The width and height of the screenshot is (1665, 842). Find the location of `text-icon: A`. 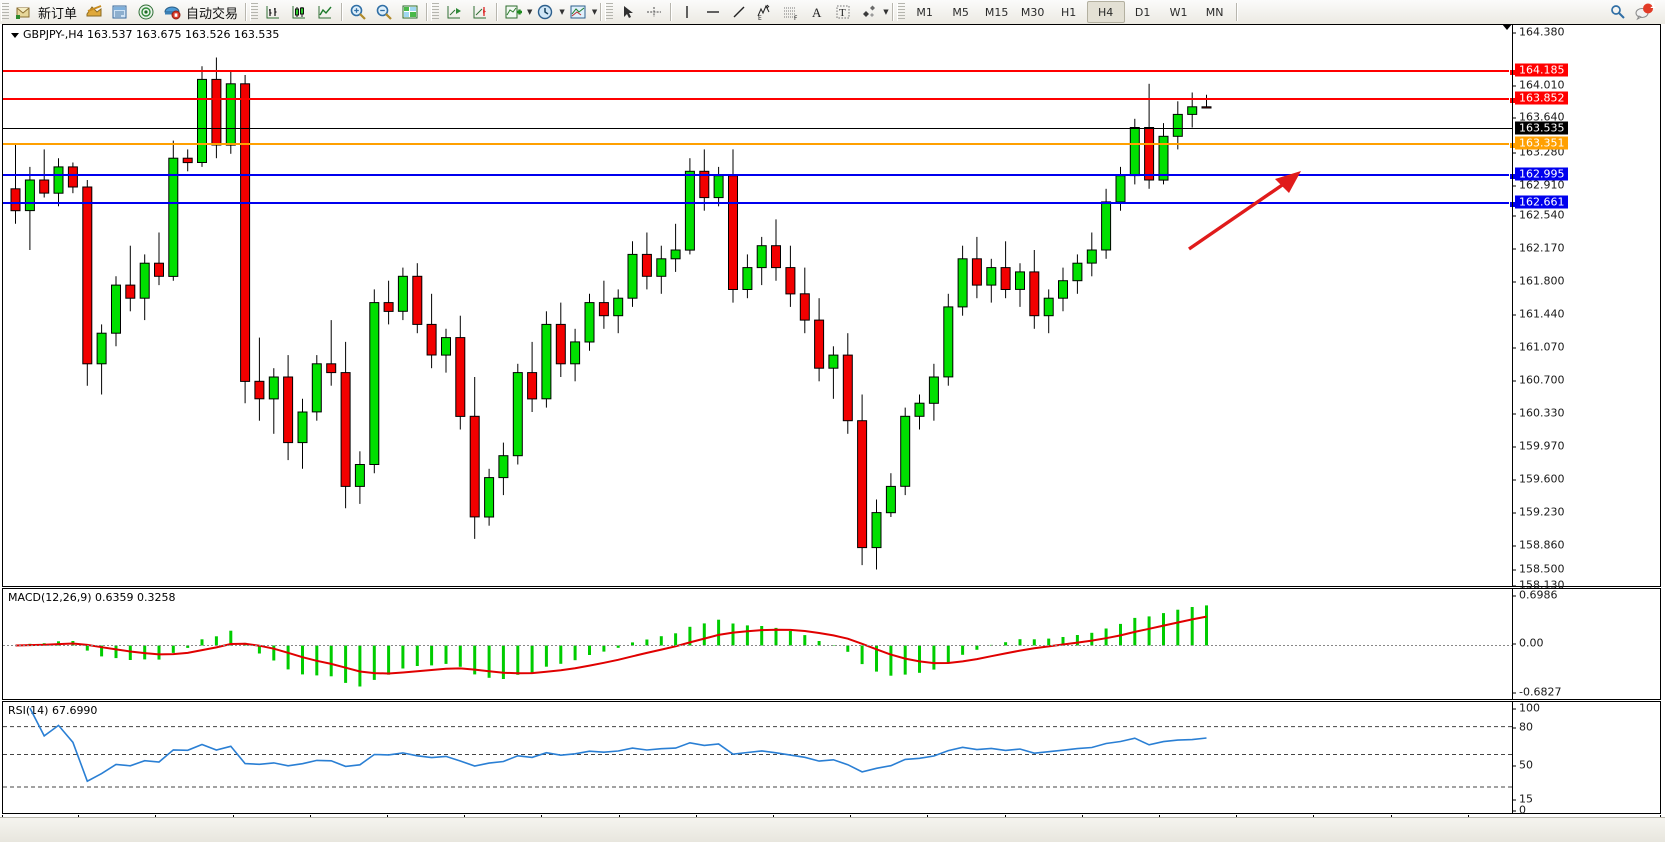

text-icon: A is located at coordinates (817, 12).